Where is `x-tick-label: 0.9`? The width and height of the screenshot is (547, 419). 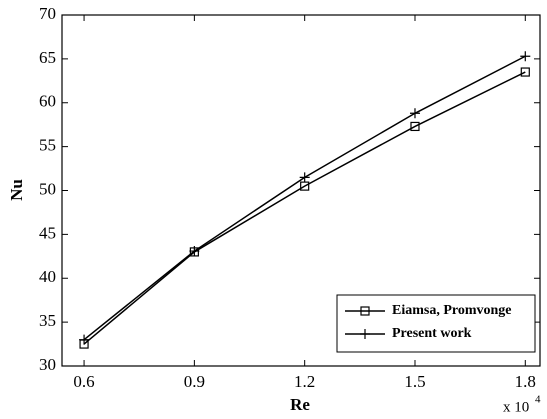 x-tick-label: 0.9 is located at coordinates (194, 381).